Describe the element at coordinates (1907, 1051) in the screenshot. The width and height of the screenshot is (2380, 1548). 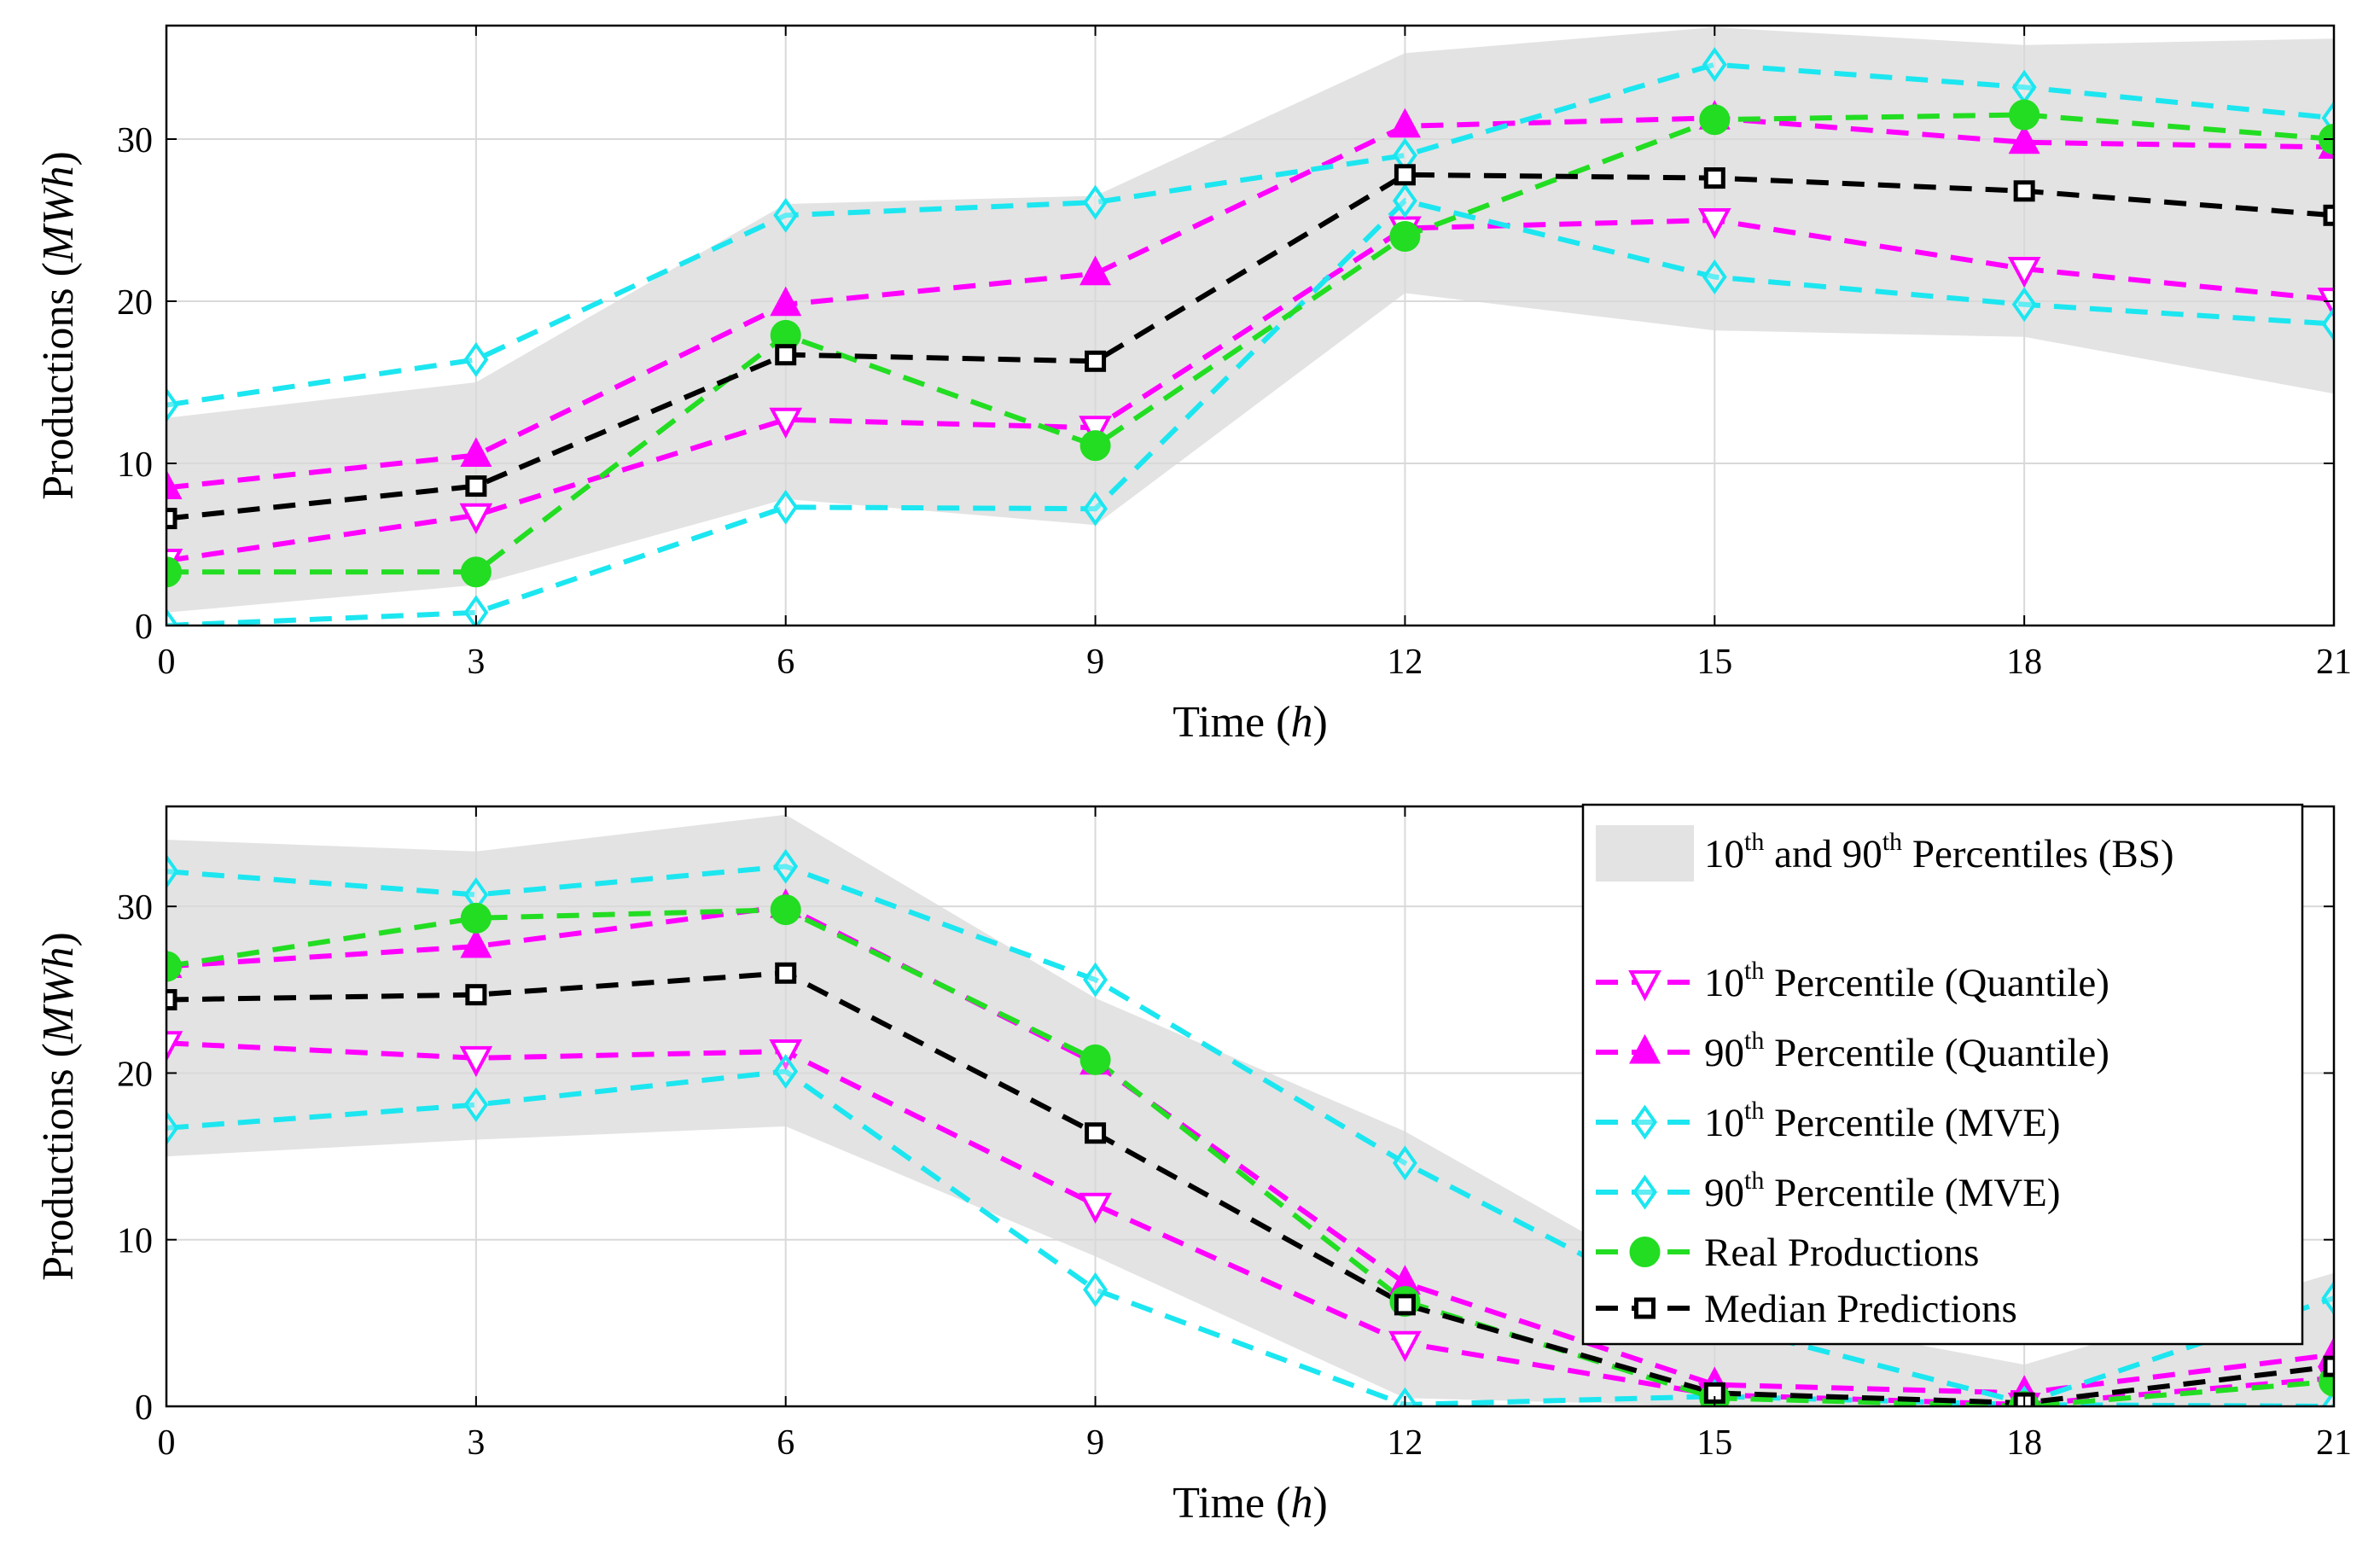
I see `legend-label: 90th Percentile (Quantile)` at that location.